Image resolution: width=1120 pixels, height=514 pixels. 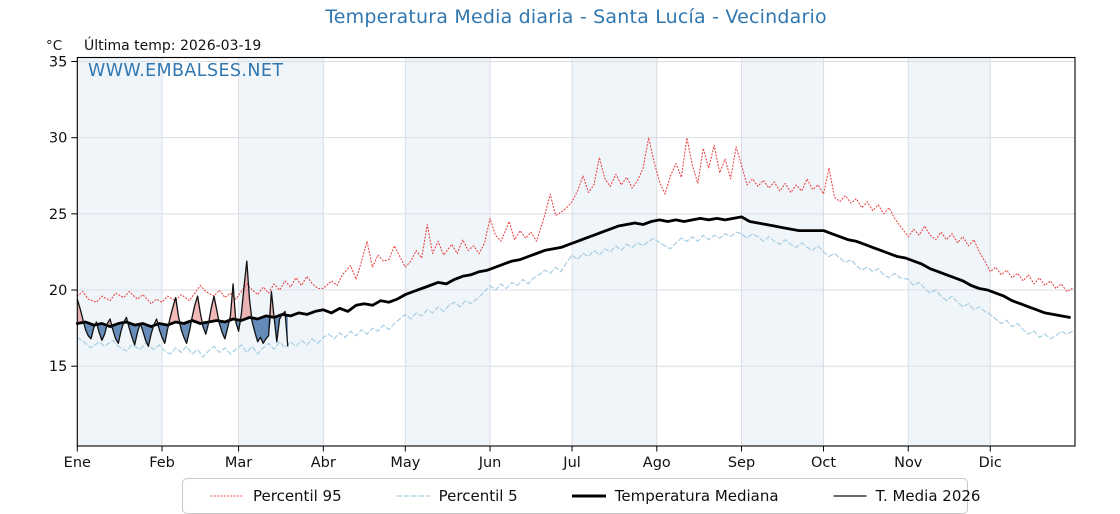 I want to click on legend-label: Percentil 95, so click(x=297, y=496).